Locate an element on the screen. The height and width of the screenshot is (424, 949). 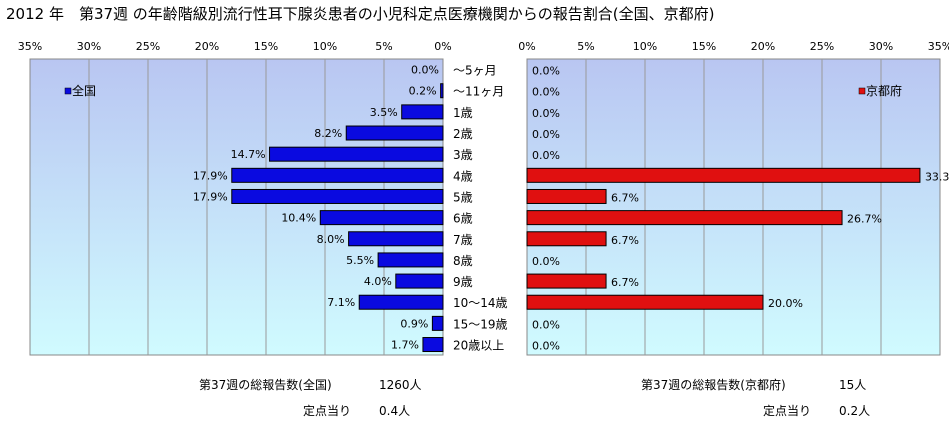
left-tick-label: 20% is located at coordinates (207, 46).